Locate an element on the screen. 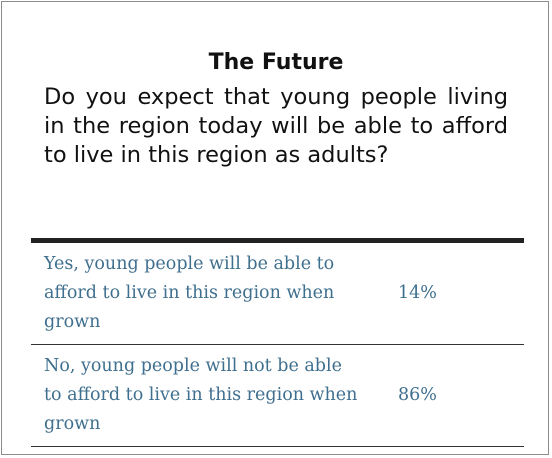  chart-title: The Future is located at coordinates (276, 62).